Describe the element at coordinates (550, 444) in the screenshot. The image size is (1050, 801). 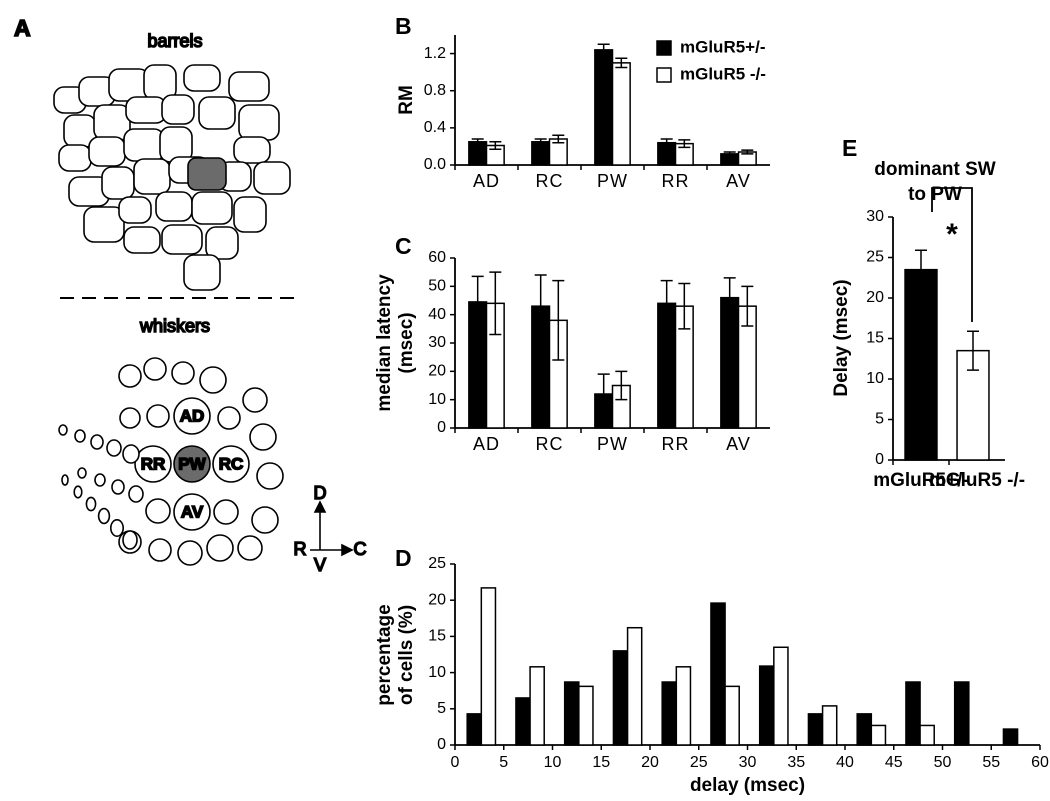
I see `x-tick-label: RC` at that location.